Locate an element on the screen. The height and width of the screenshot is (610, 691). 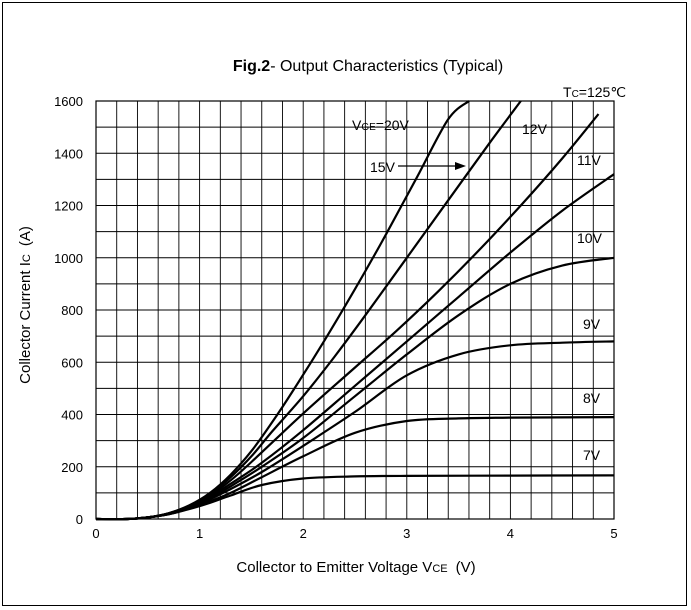
x-tick-label: 3 is located at coordinates (406, 533).